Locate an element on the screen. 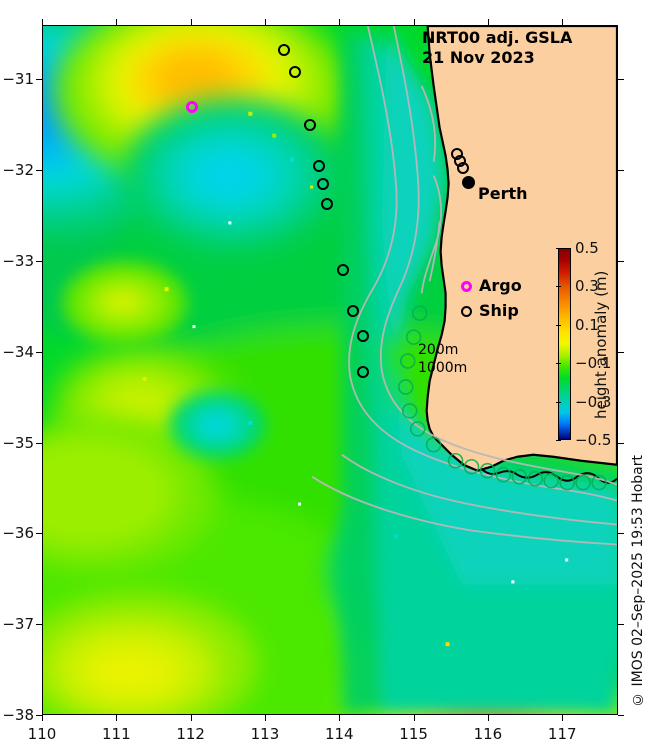 The width and height of the screenshot is (660, 750). argo-float-marker is located at coordinates (192, 106).